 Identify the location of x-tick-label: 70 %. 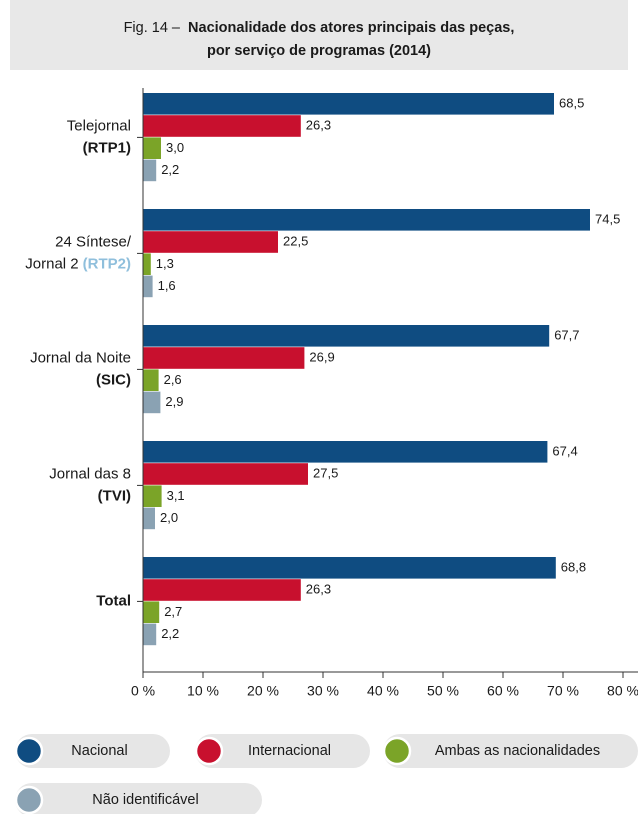
(563, 691).